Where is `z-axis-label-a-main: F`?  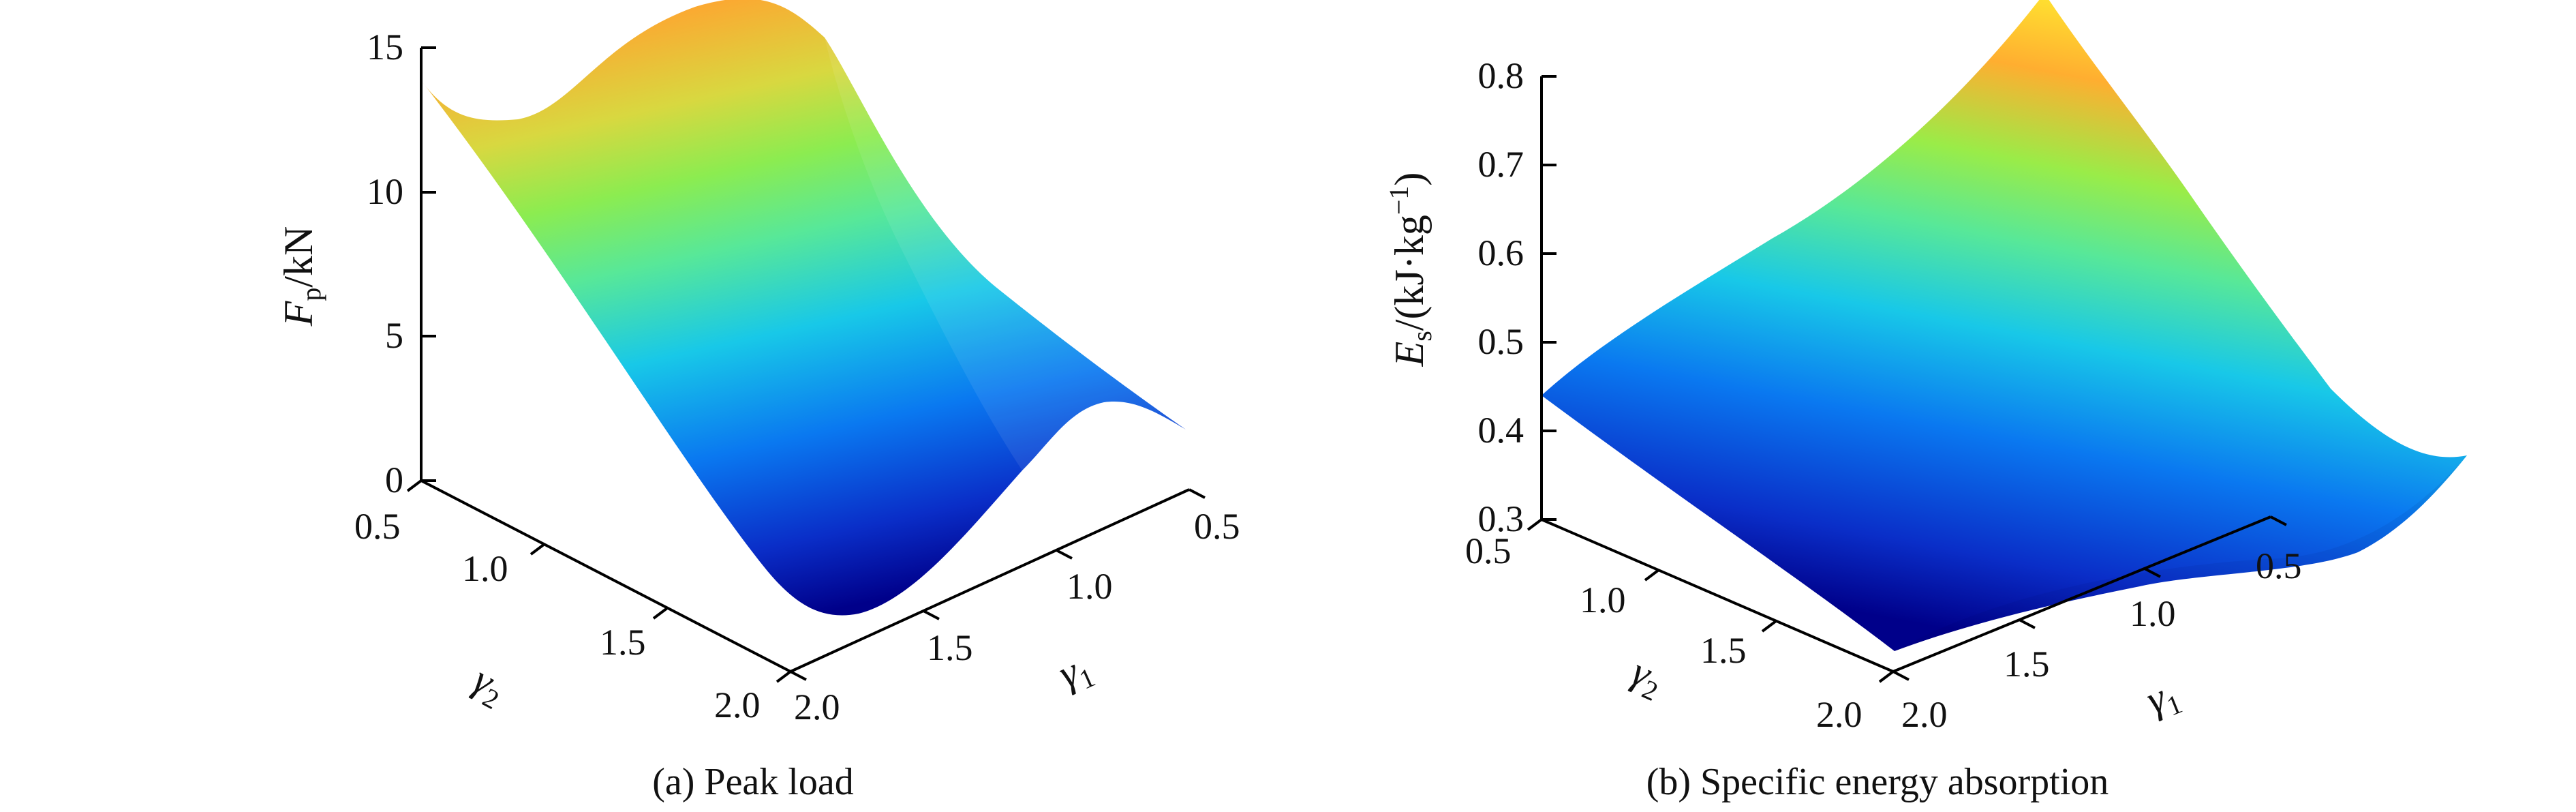 z-axis-label-a-main: F is located at coordinates (298, 313).